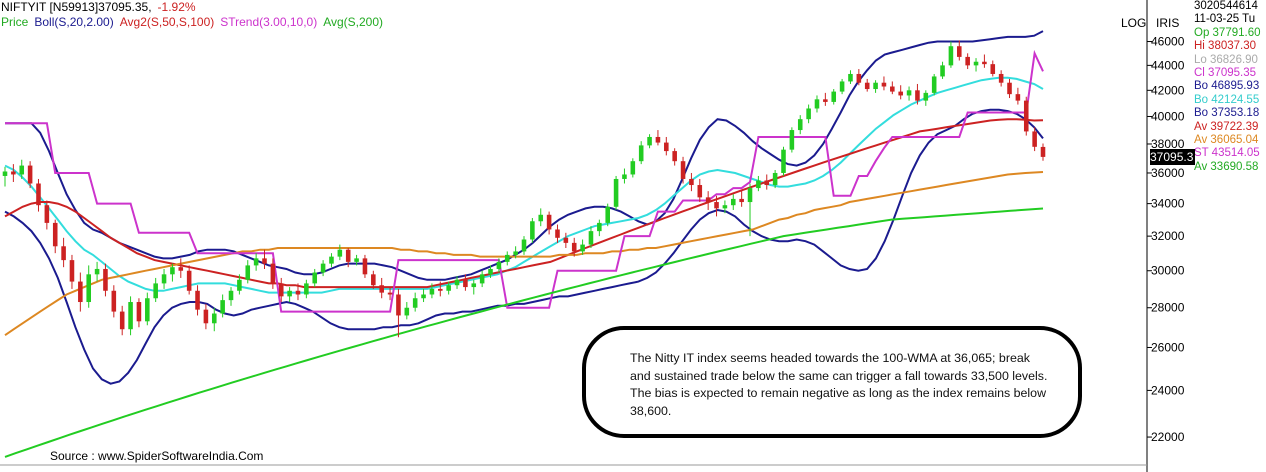 The image size is (1266, 472). I want to click on data-window-line: Lo 36826.90, so click(1226, 59).